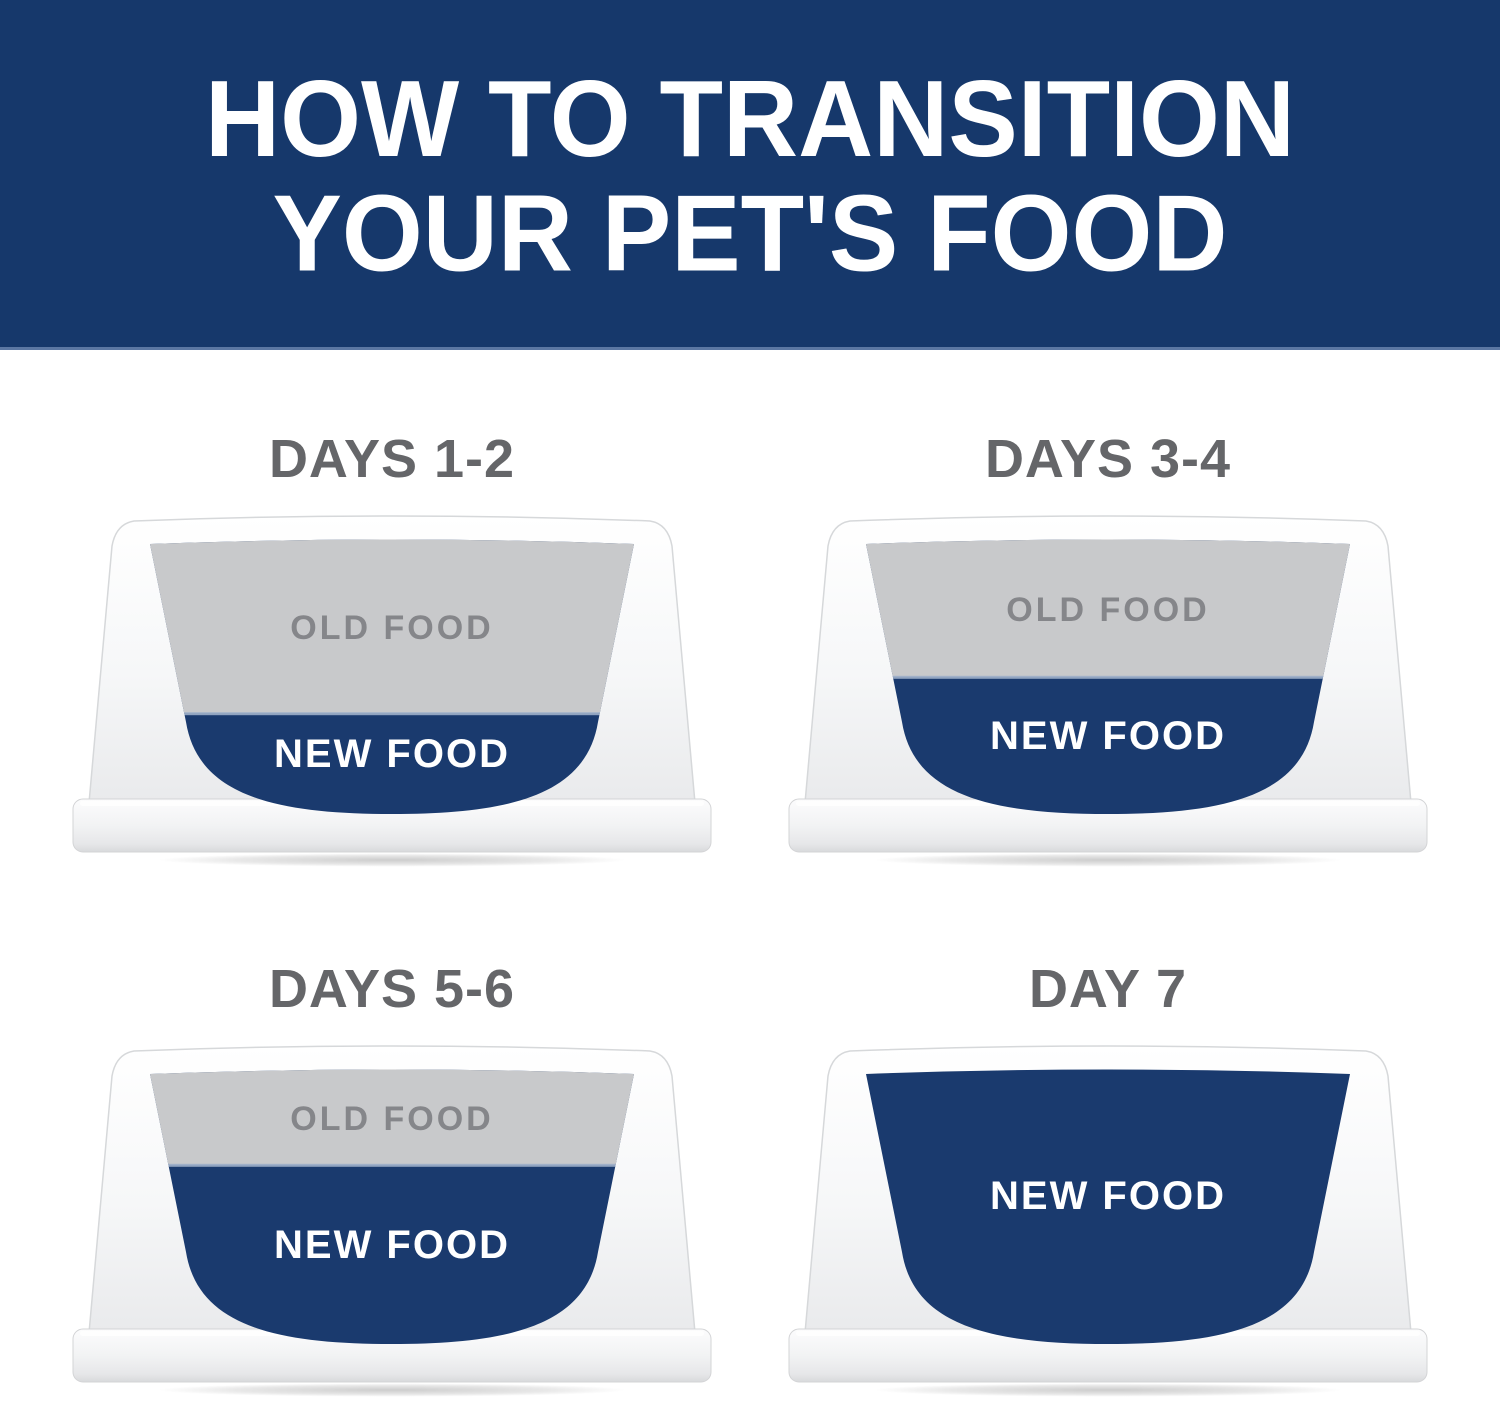 This screenshot has width=1500, height=1401. I want to click on bowl-title: DAYS 5-6, so click(392, 989).